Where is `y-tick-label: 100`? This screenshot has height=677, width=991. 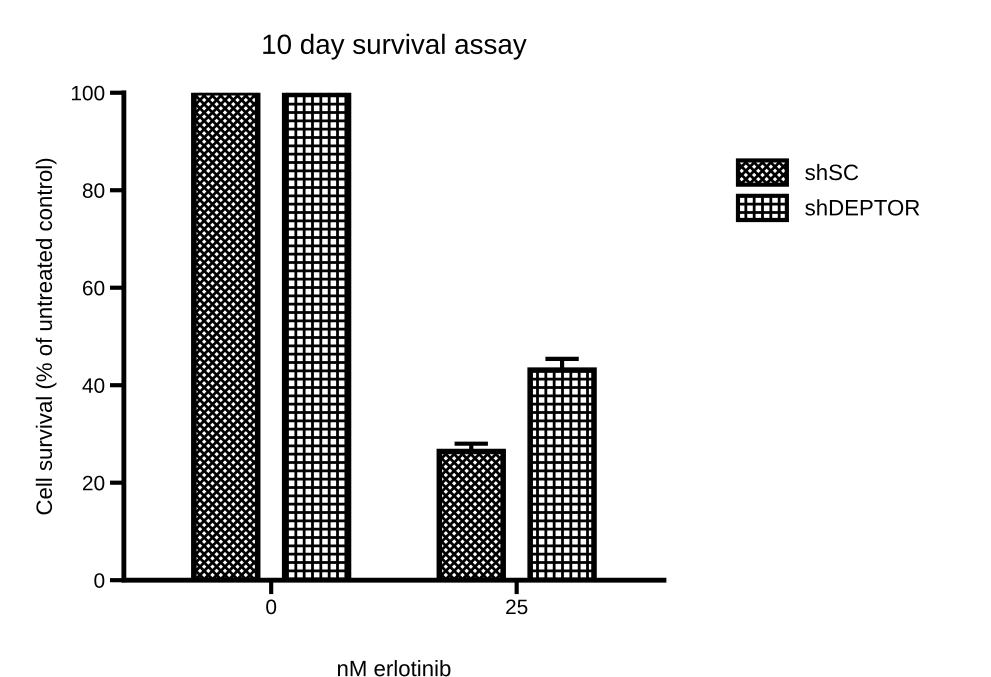 y-tick-label: 100 is located at coordinates (88, 93).